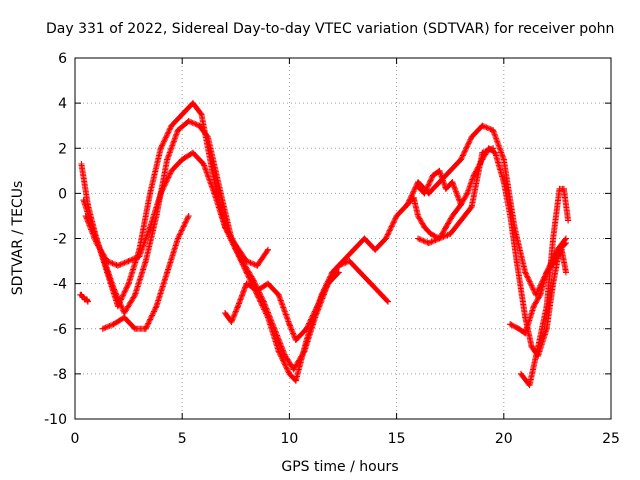  I want to click on y-tick-label: -4, so click(60, 285).